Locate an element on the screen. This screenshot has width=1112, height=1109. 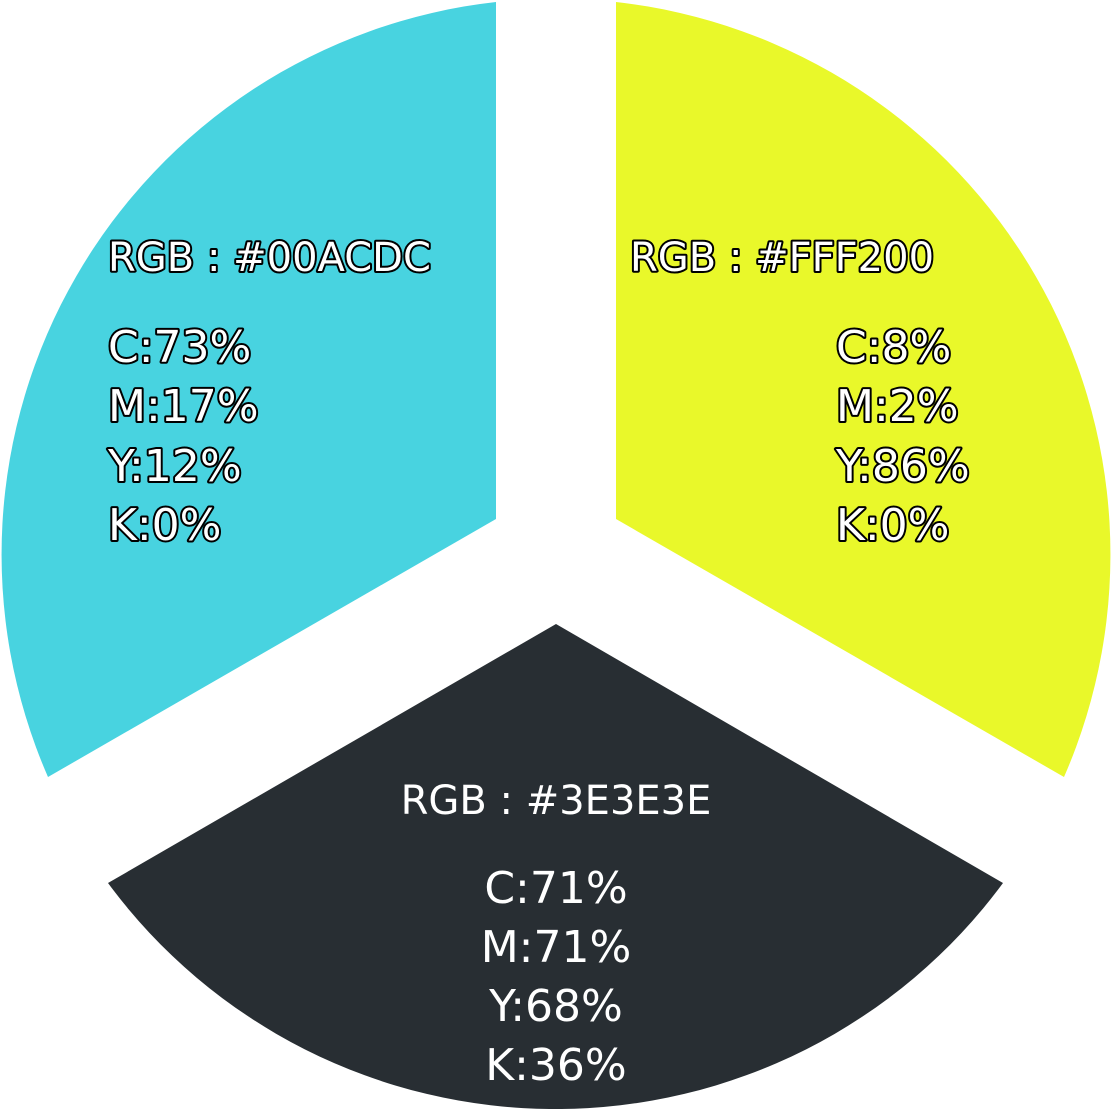
cyan-cmyk-y: Y:12% is located at coordinates (174, 466).